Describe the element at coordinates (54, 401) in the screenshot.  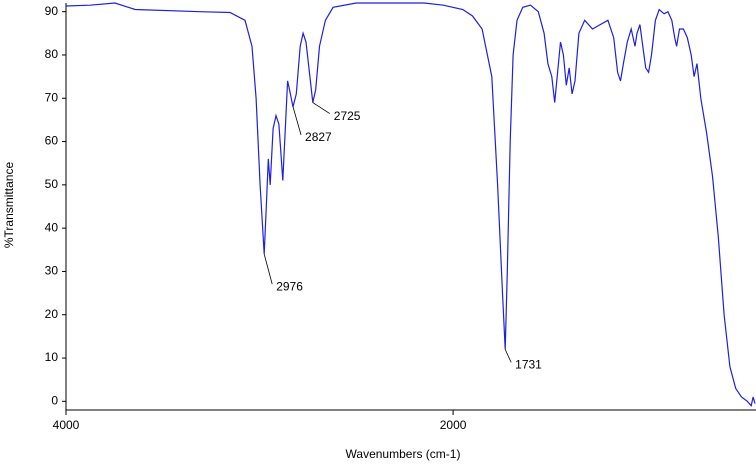
I see `y-tick-label: 0` at that location.